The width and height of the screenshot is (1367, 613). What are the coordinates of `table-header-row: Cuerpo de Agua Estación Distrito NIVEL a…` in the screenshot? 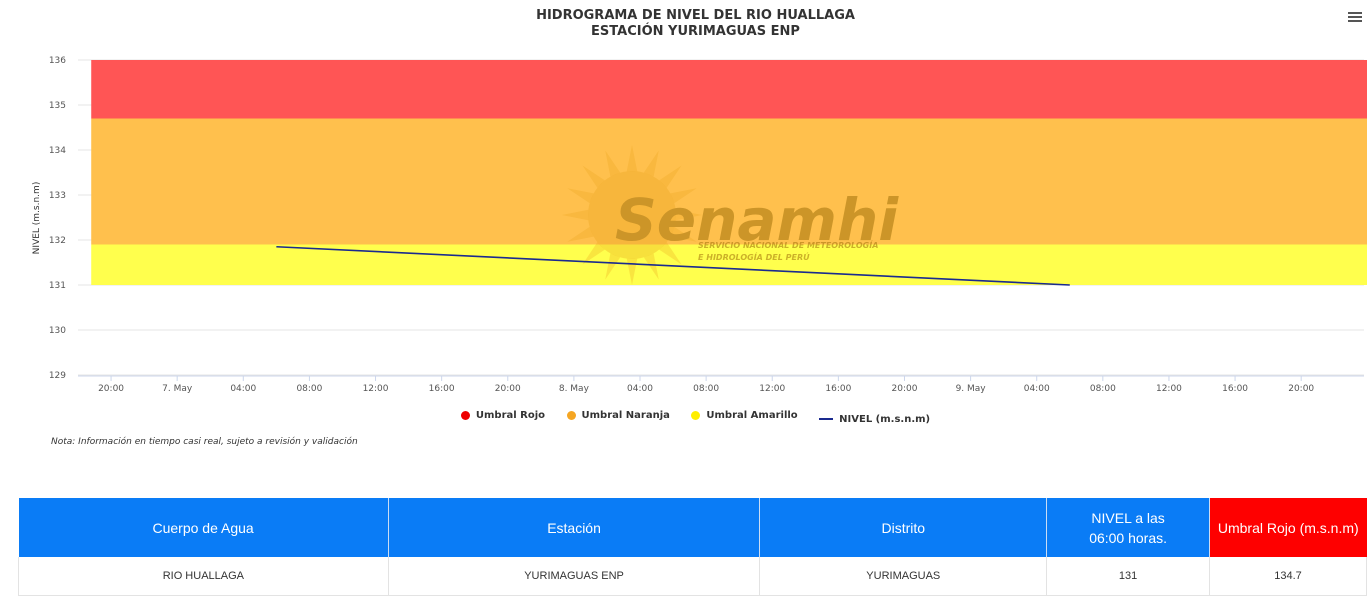 It's located at (692, 527).